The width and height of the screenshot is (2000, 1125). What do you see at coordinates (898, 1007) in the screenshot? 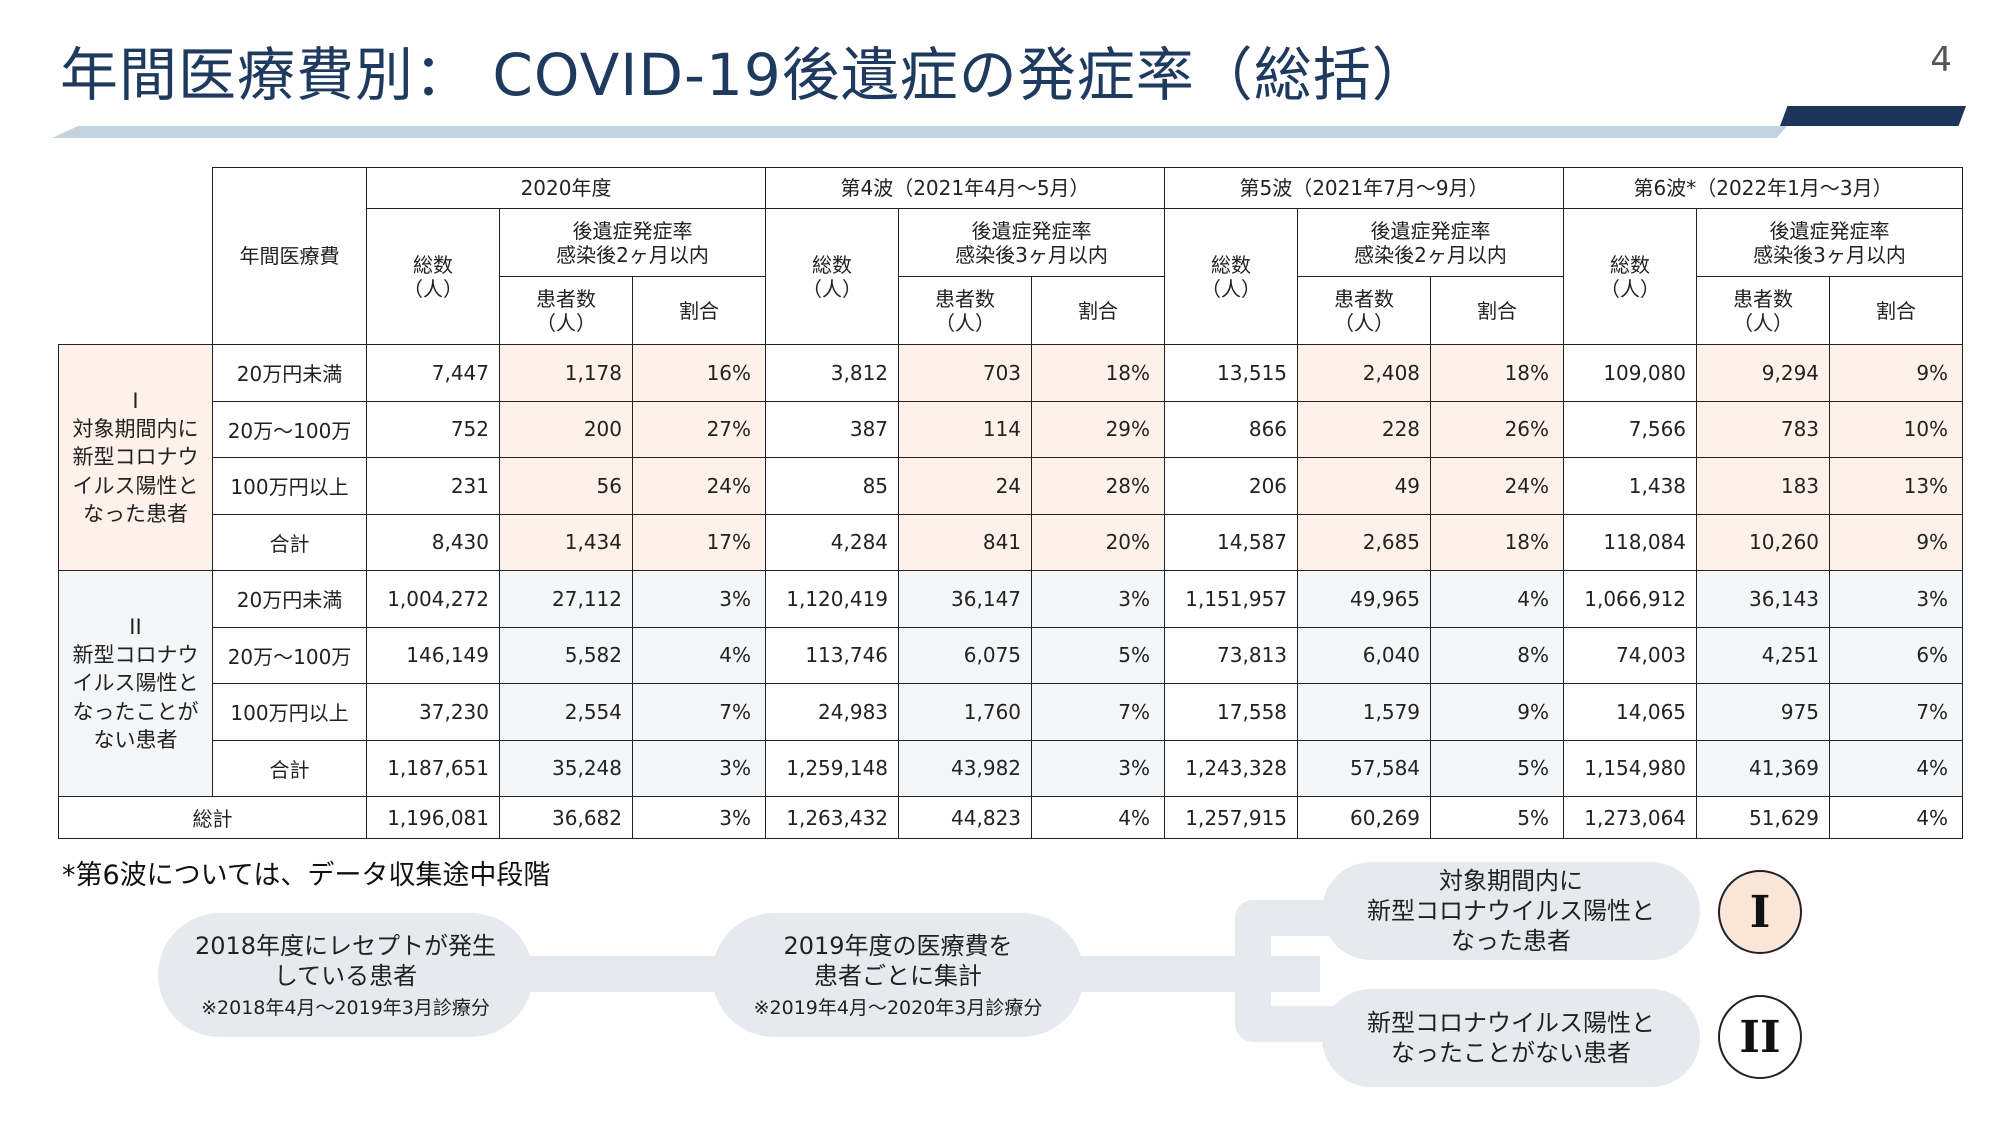
I see `flow-step-note: ※2019年4月～2020年3月診療分` at bounding box center [898, 1007].